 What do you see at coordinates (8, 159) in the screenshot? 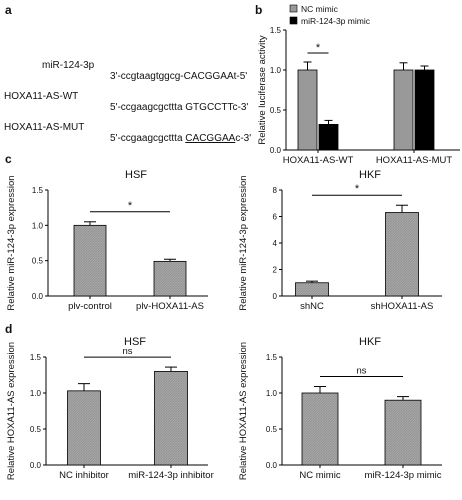
I see `panel-label-c: c` at bounding box center [8, 159].